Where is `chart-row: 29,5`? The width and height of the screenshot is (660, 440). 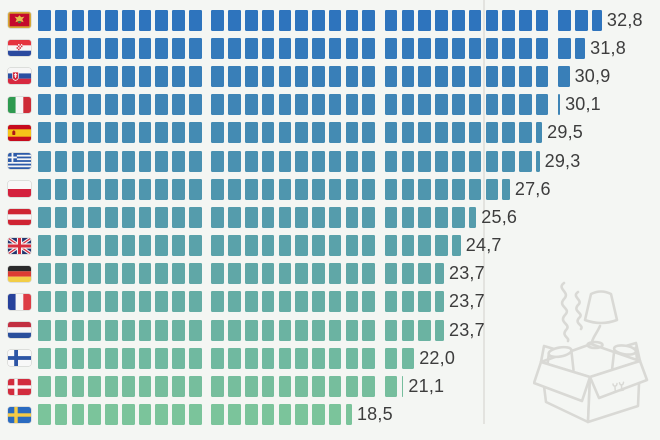
chart-row: 29,5 is located at coordinates (321, 133).